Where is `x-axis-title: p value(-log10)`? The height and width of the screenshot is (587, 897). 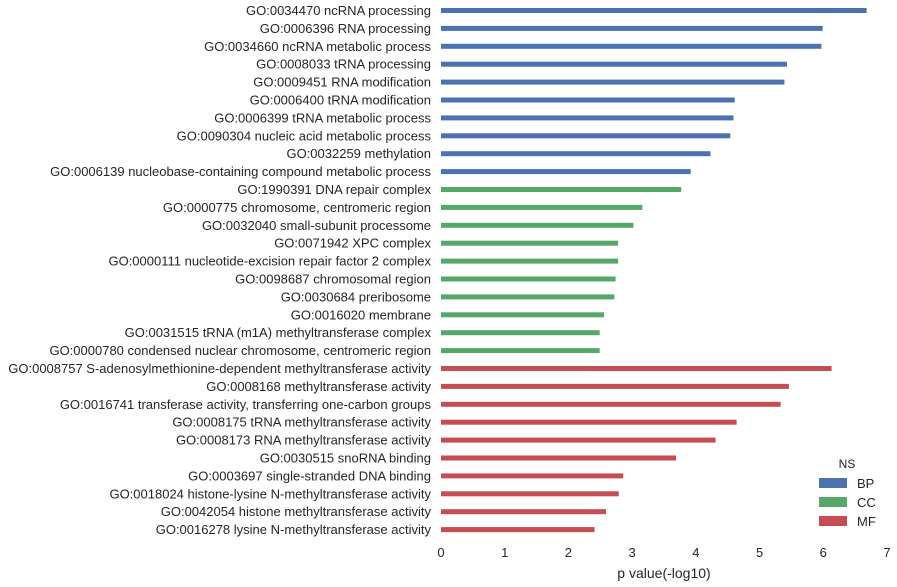
x-axis-title: p value(-log10) is located at coordinates (663, 573).